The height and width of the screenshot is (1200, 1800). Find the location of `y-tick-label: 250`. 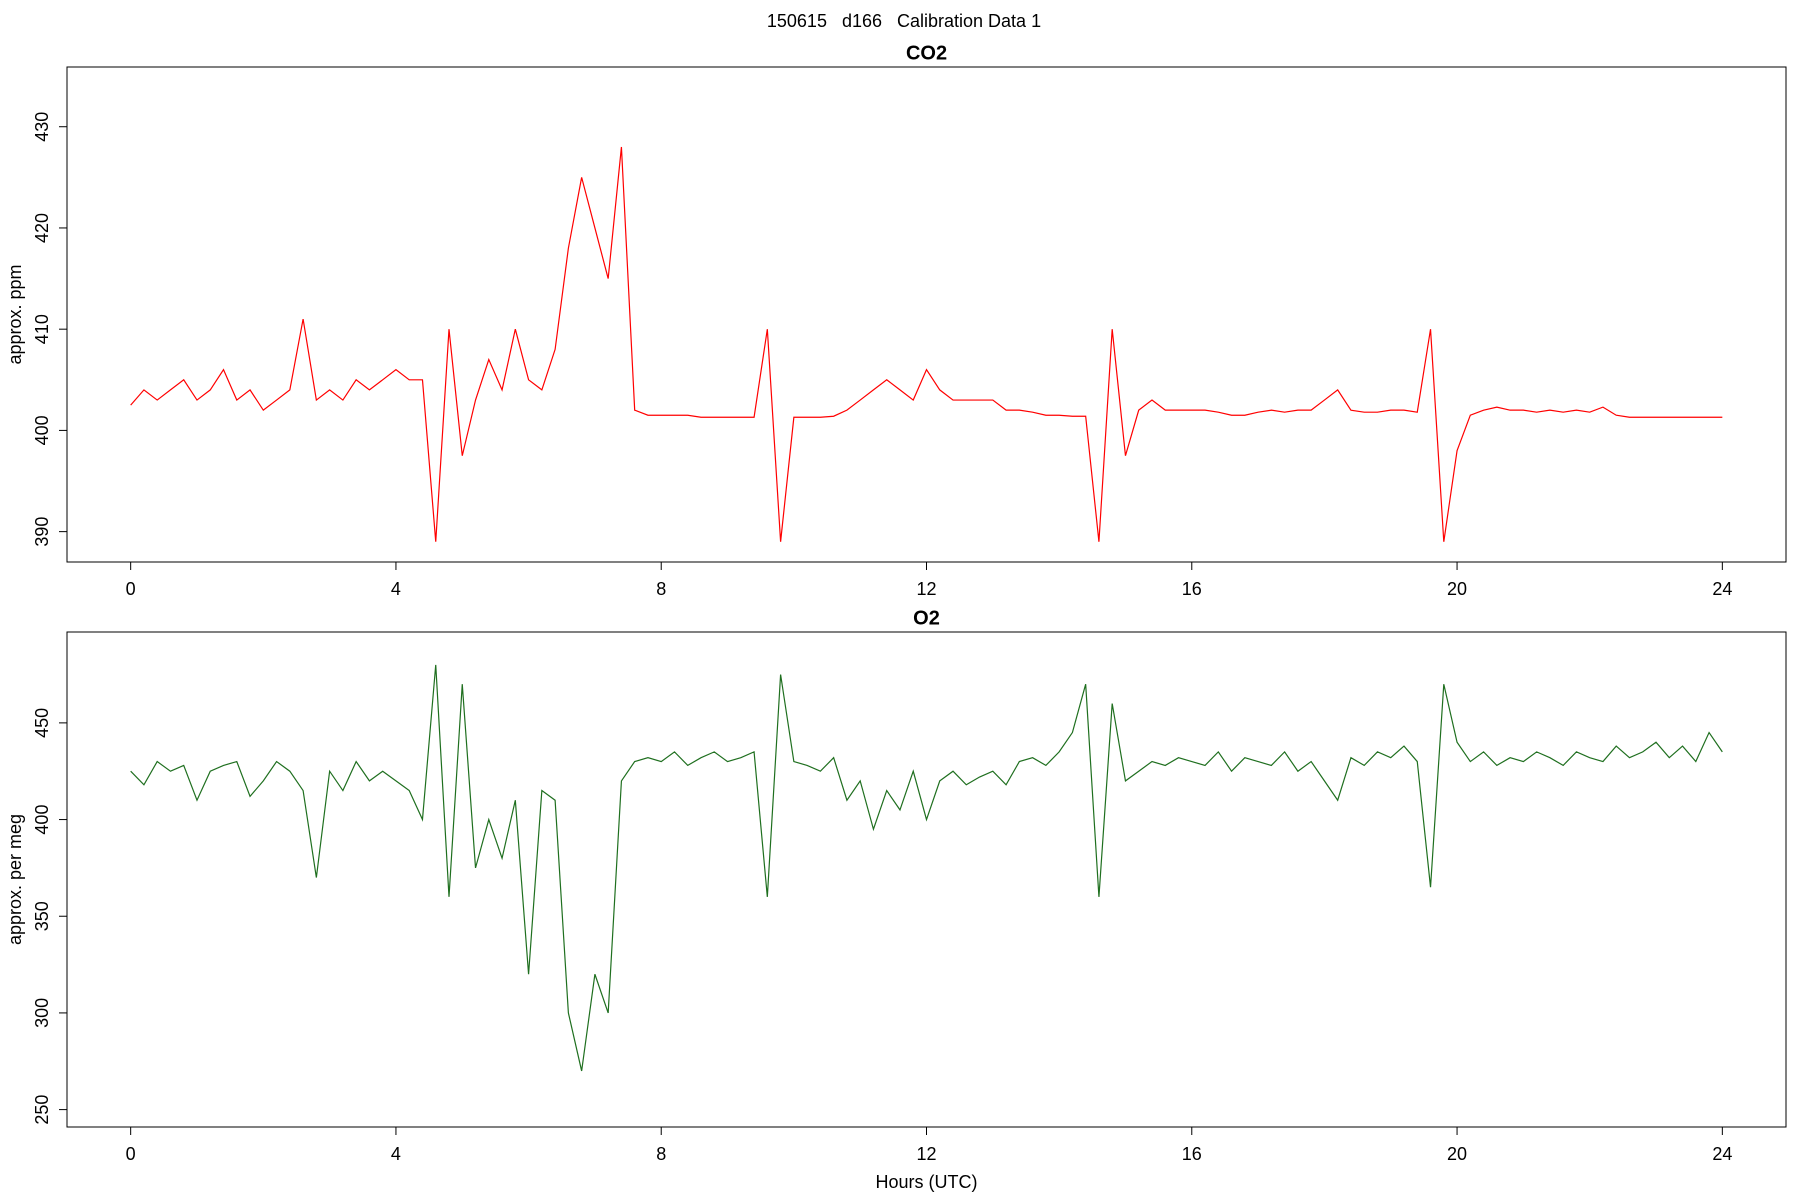

y-tick-label: 250 is located at coordinates (42, 1110).